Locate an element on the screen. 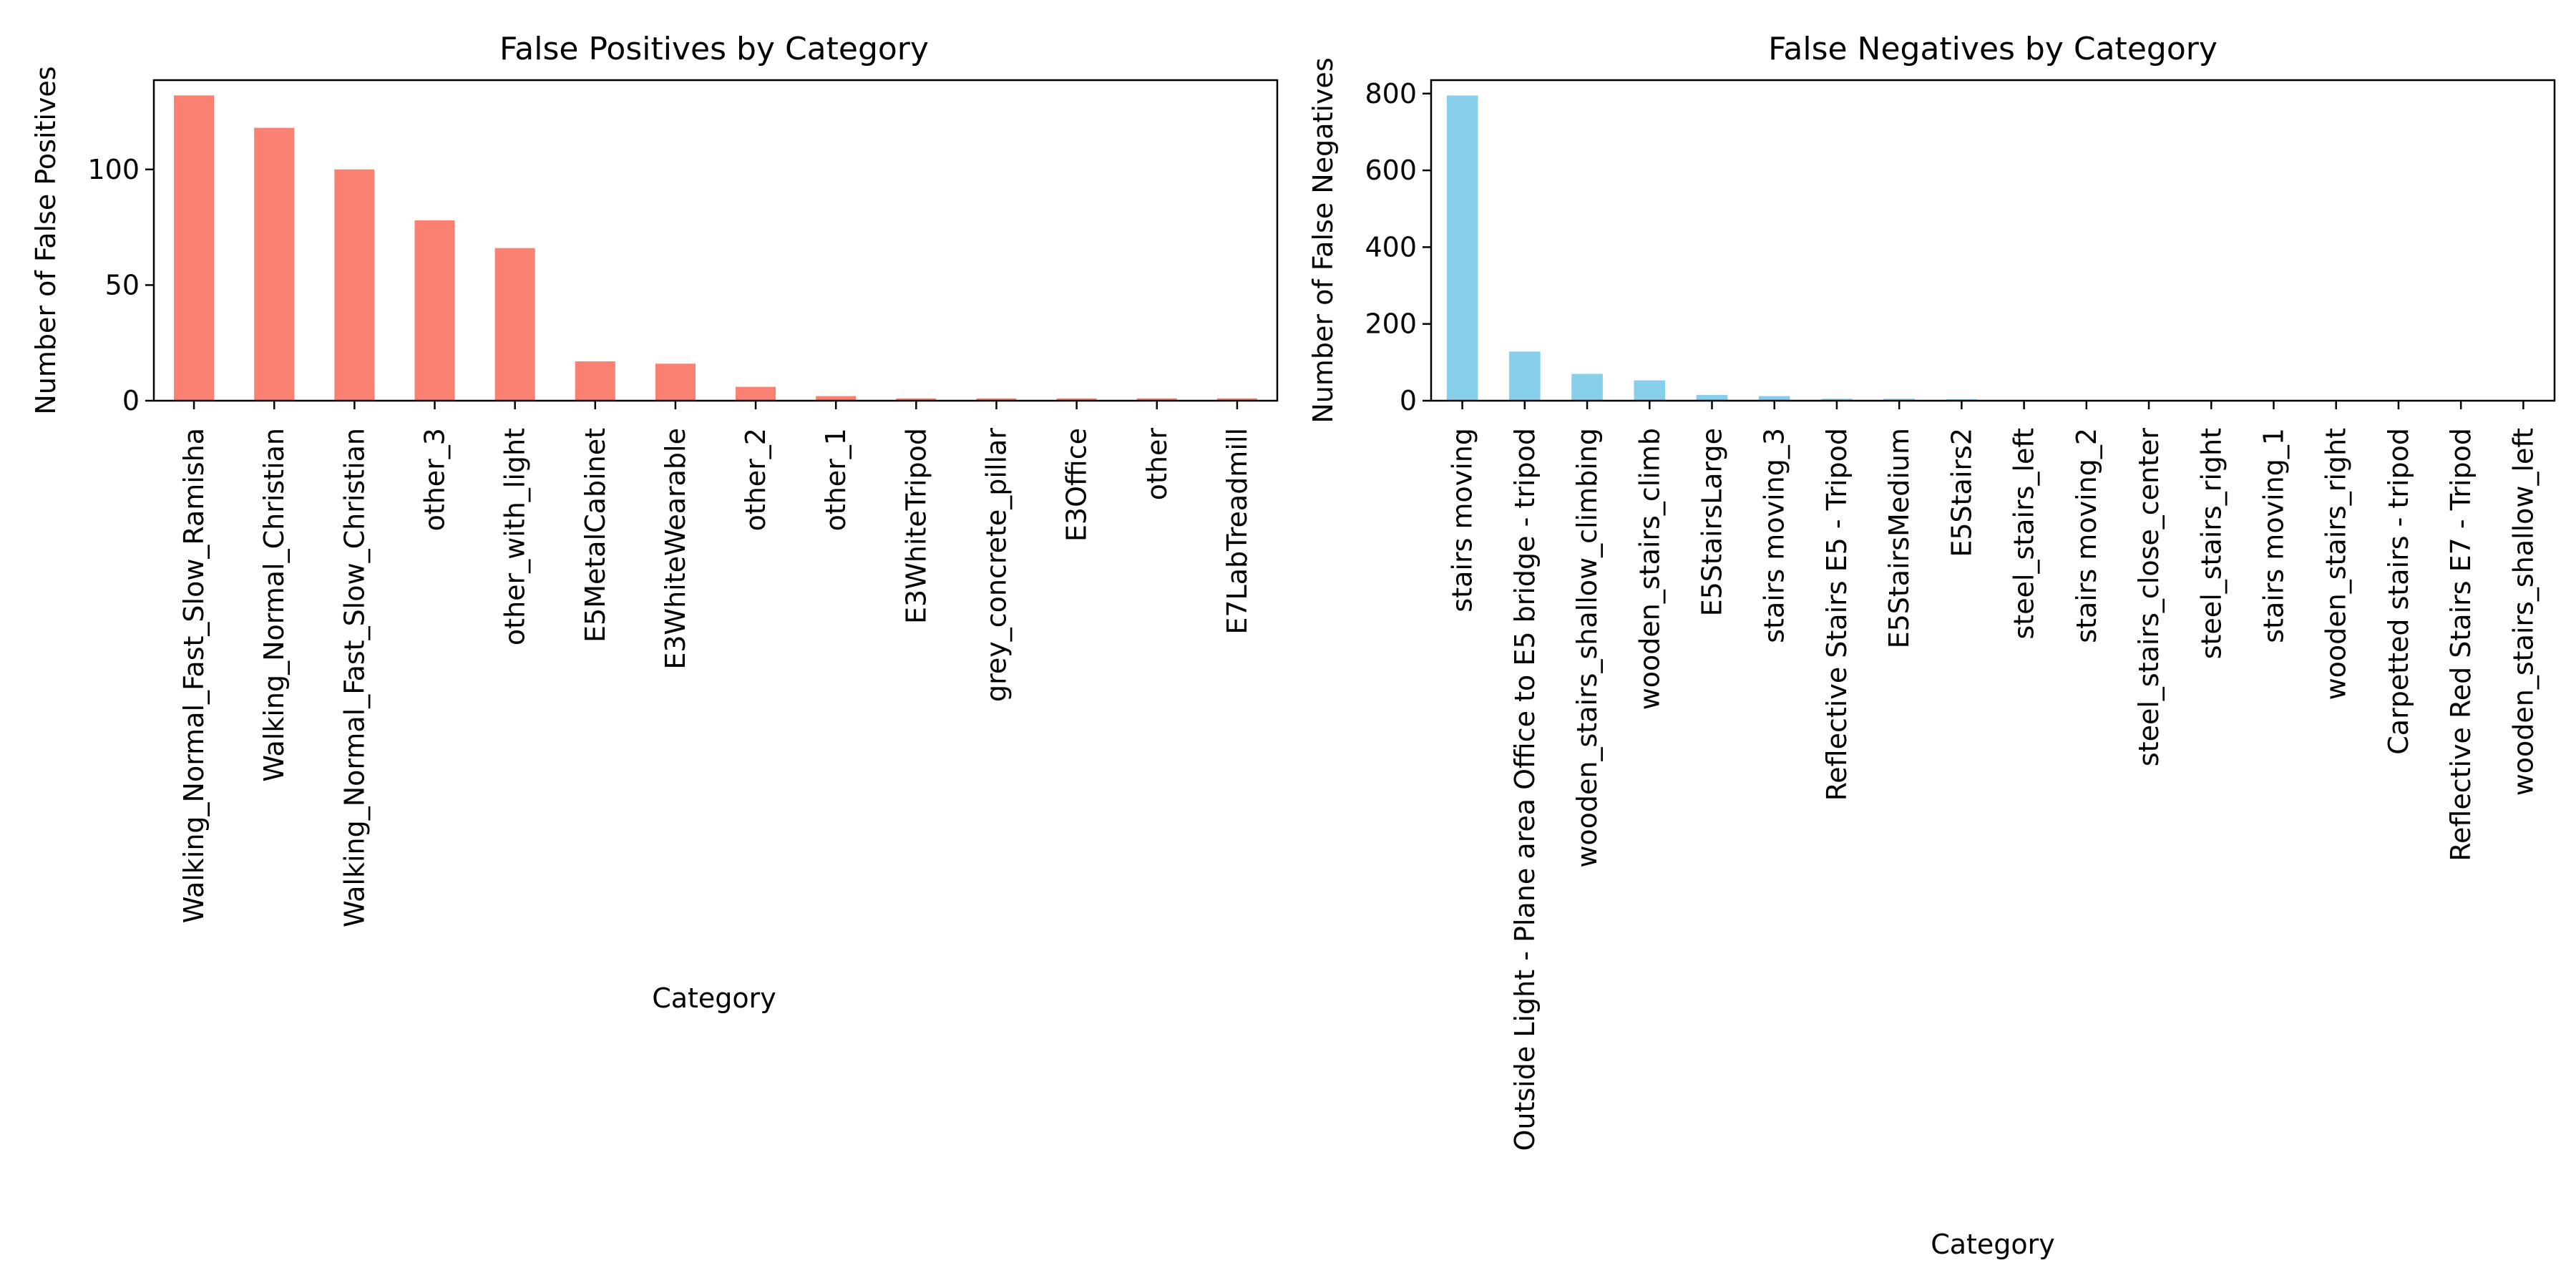  x-tick-label: stairs moving_2 is located at coordinates (2086, 535).